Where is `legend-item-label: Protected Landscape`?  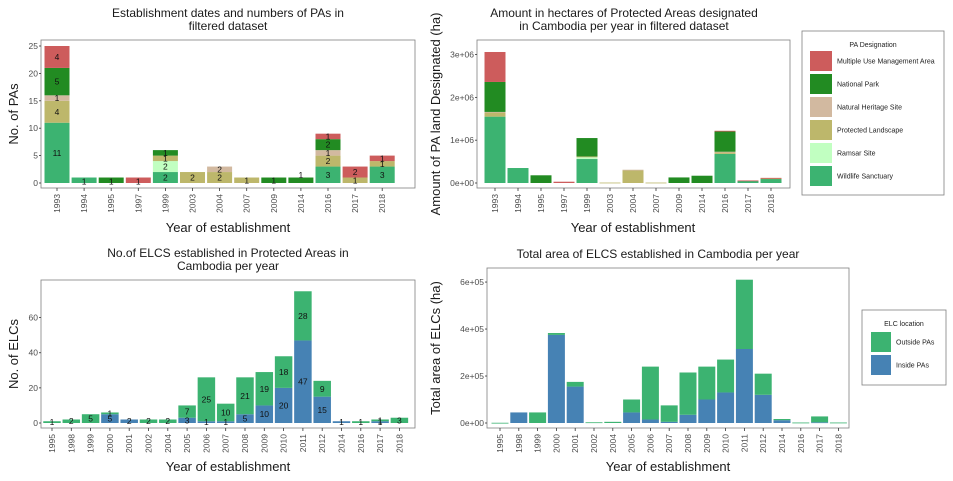
legend-item-label: Protected Landscape is located at coordinates (870, 131).